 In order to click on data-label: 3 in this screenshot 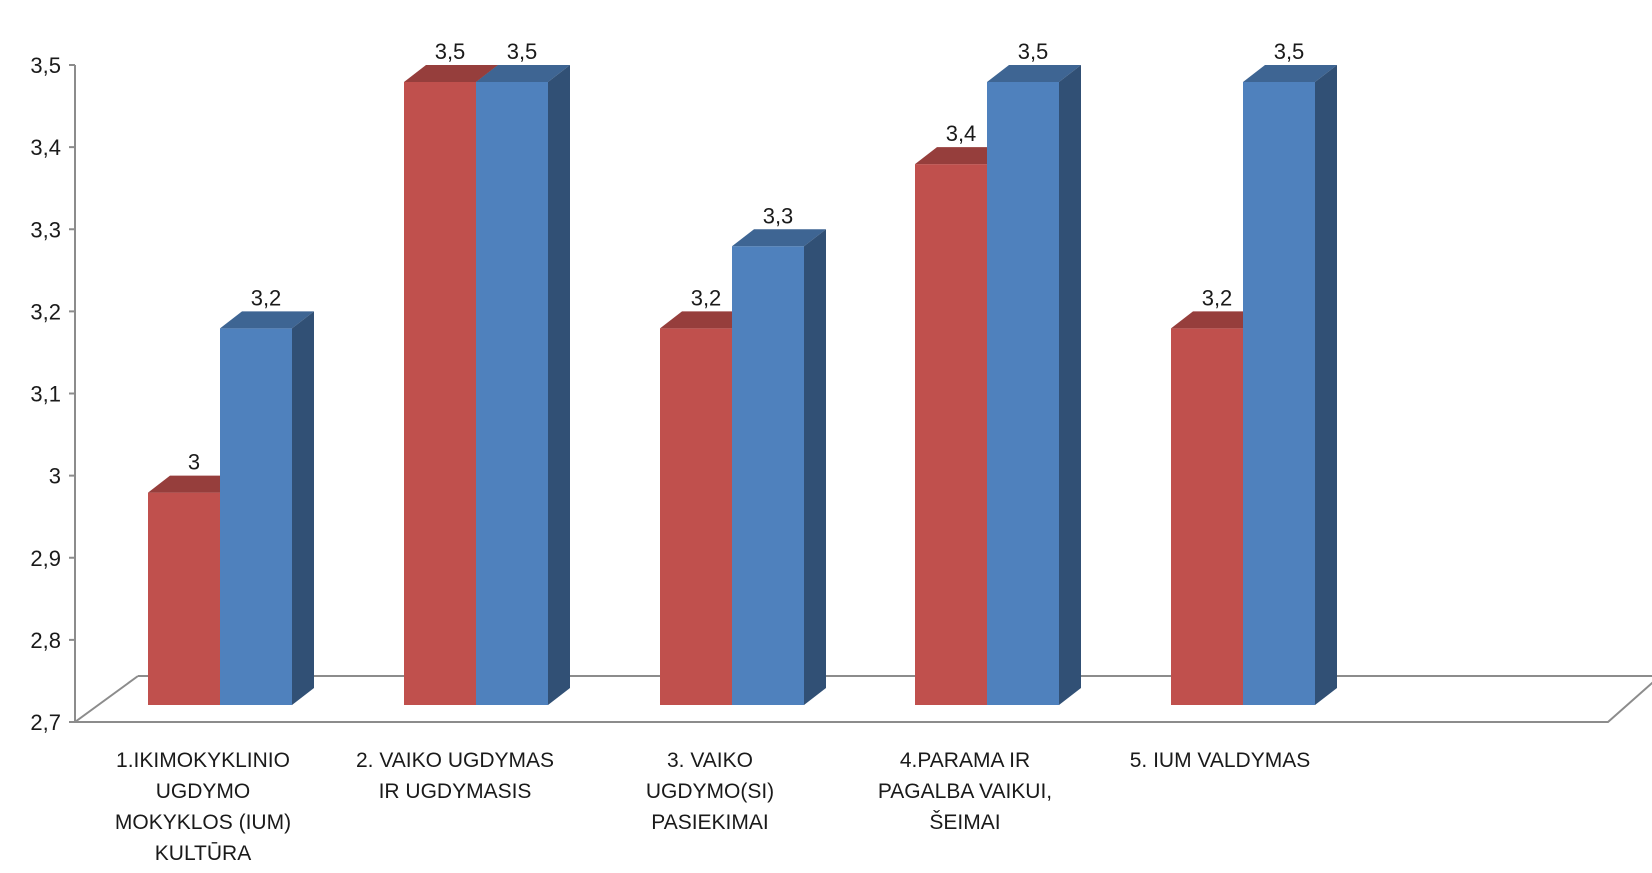, I will do `click(194, 462)`.